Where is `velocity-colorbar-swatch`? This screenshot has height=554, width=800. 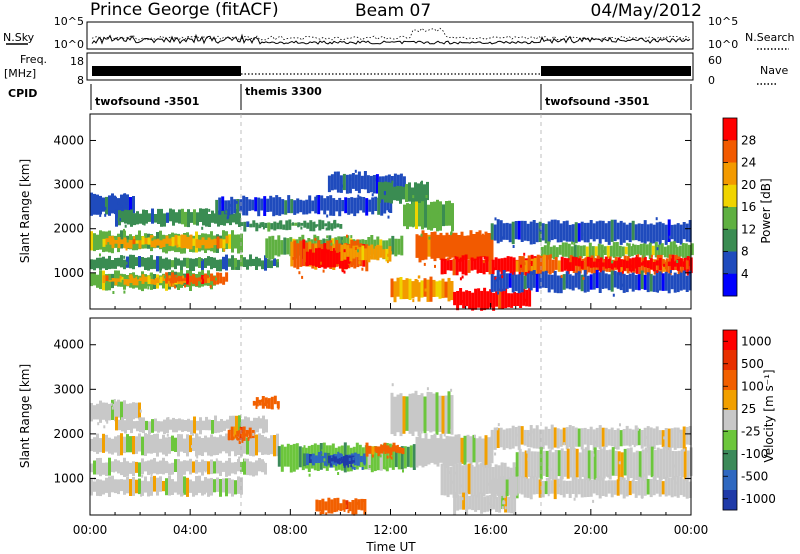 velocity-colorbar-swatch is located at coordinates (730, 400).